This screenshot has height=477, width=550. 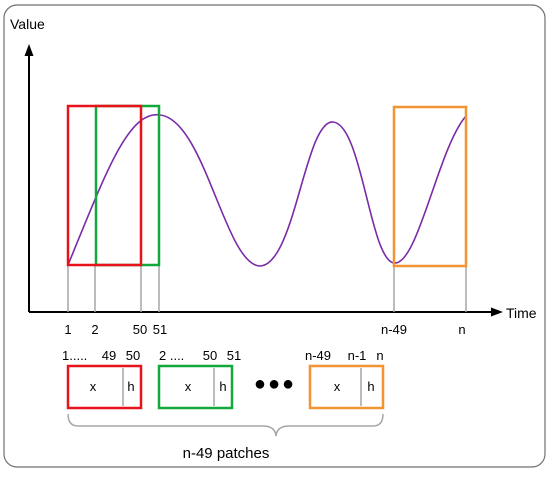 What do you see at coordinates (357, 355) in the screenshot?
I see `patch-index-label: n-1` at bounding box center [357, 355].